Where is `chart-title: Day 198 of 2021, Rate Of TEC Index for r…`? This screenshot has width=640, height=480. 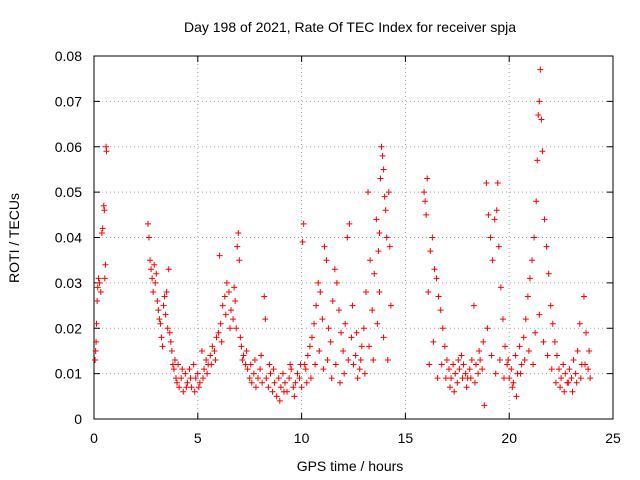 chart-title: Day 198 of 2021, Rate Of TEC Index for r… is located at coordinates (350, 27).